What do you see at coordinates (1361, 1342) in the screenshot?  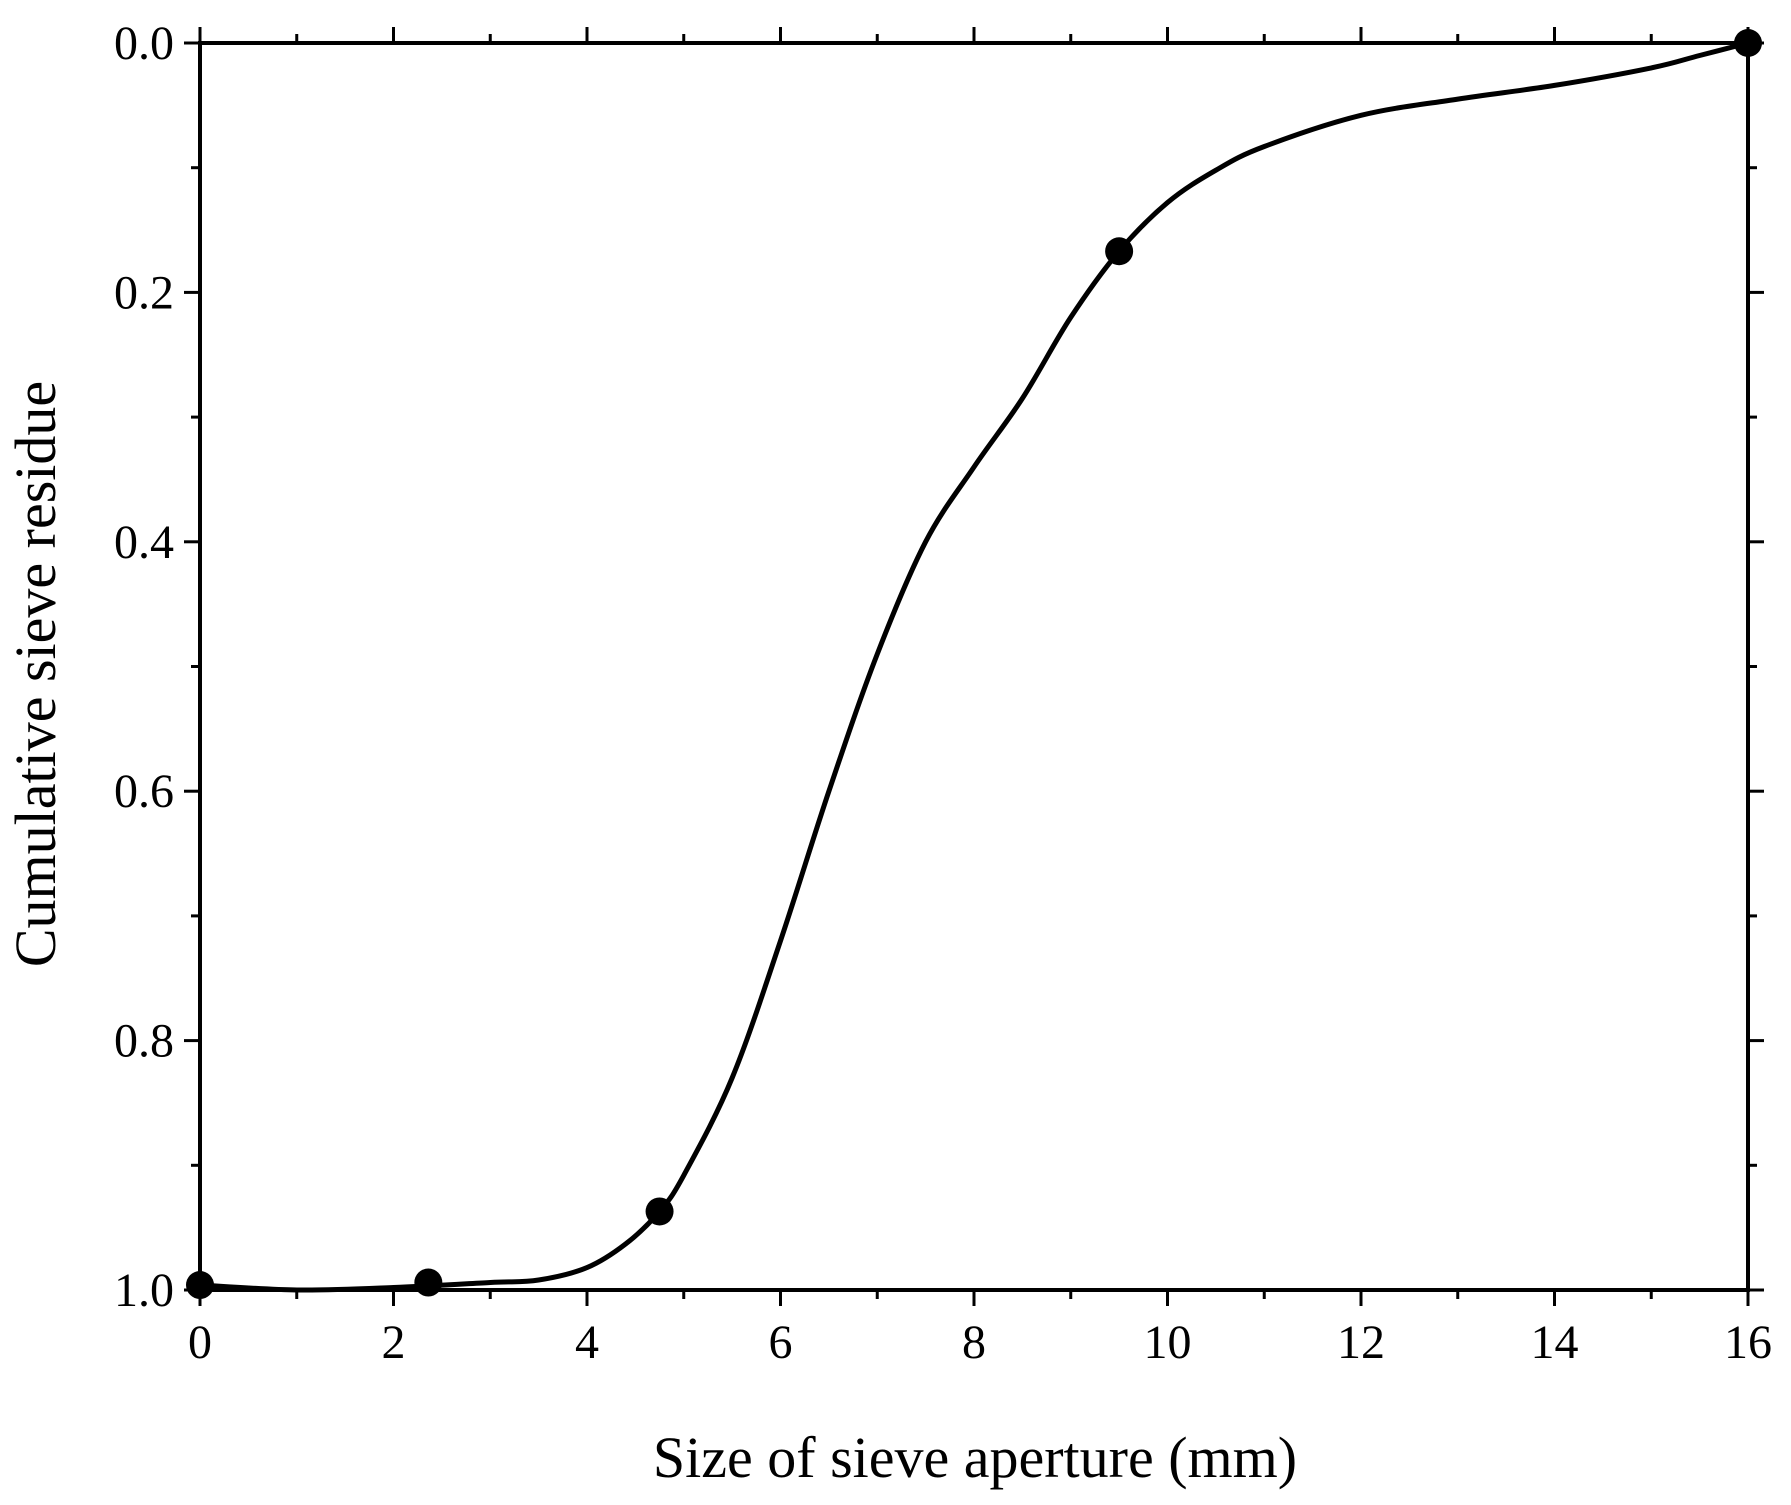 I see `x-tick-label: 12` at bounding box center [1361, 1342].